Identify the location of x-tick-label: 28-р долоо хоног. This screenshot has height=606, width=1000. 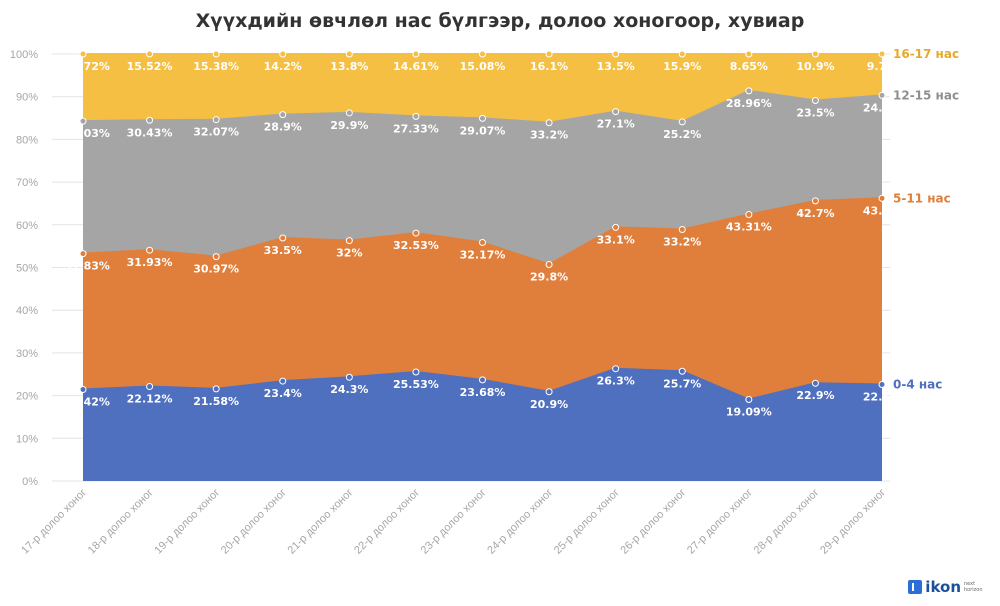
(787, 522).